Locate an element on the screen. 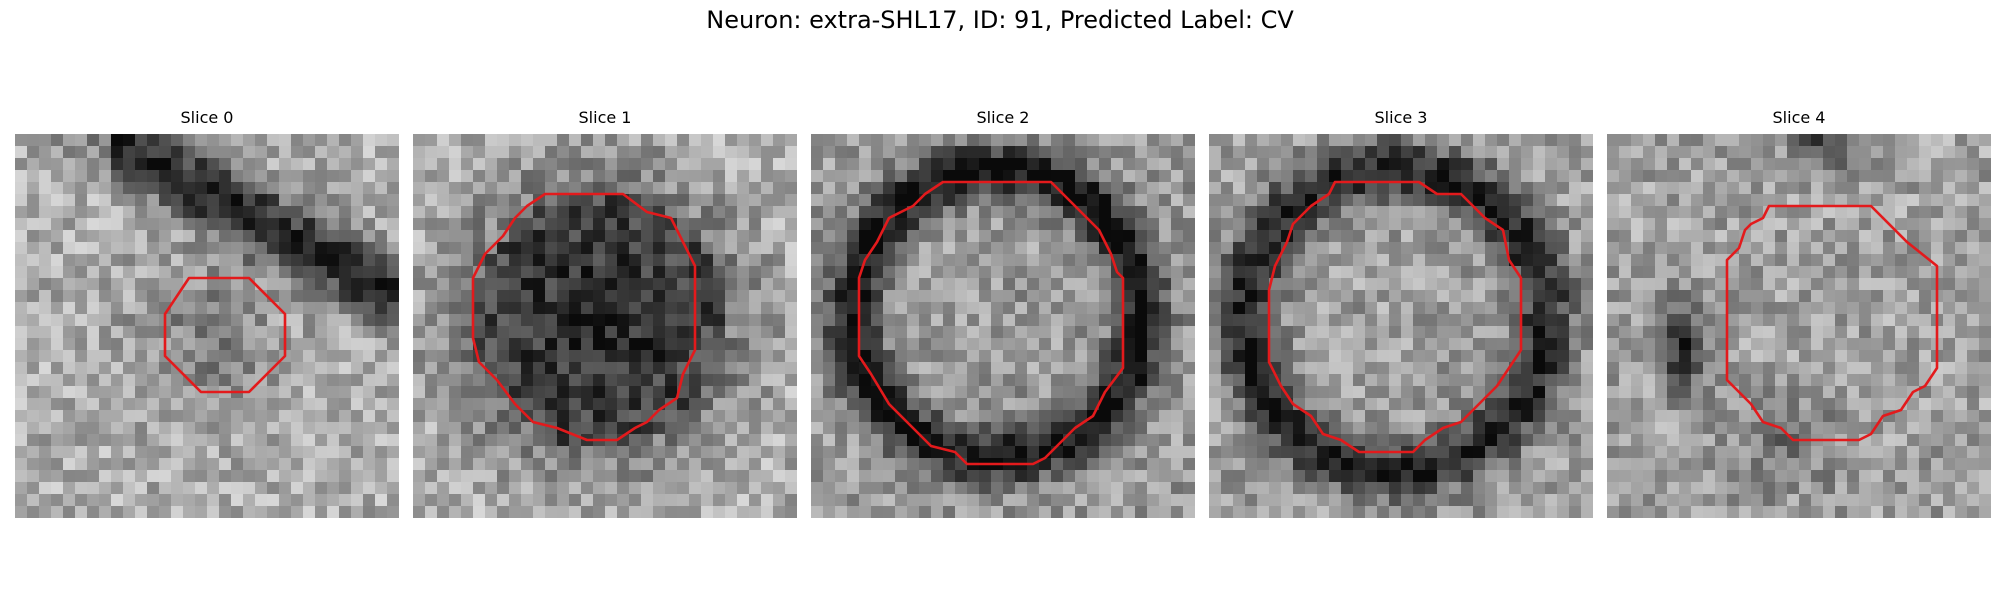 This screenshot has width=2000, height=600. slice-title: Slice 1 is located at coordinates (605, 117).